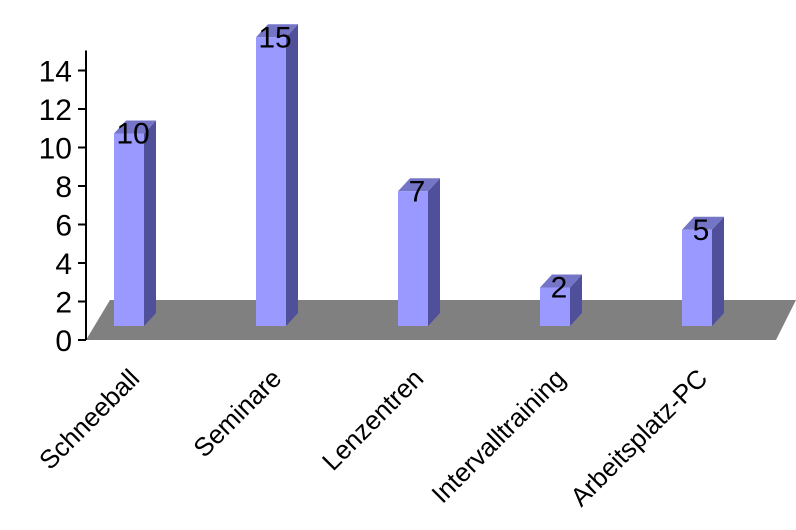  What do you see at coordinates (63, 341) in the screenshot?
I see `y-tick-label: 0` at bounding box center [63, 341].